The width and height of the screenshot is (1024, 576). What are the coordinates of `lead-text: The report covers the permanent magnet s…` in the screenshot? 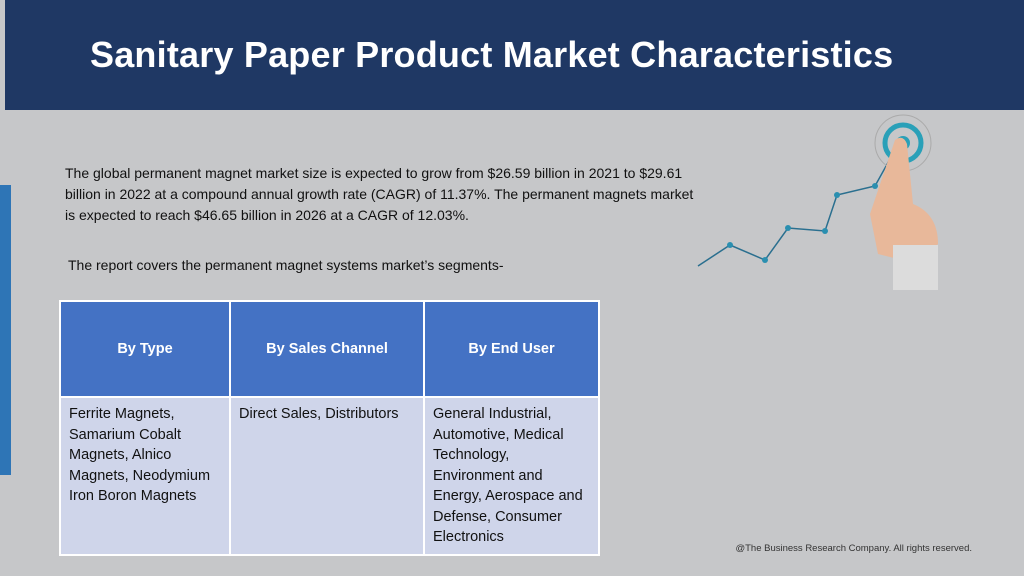 It's located at (286, 265).